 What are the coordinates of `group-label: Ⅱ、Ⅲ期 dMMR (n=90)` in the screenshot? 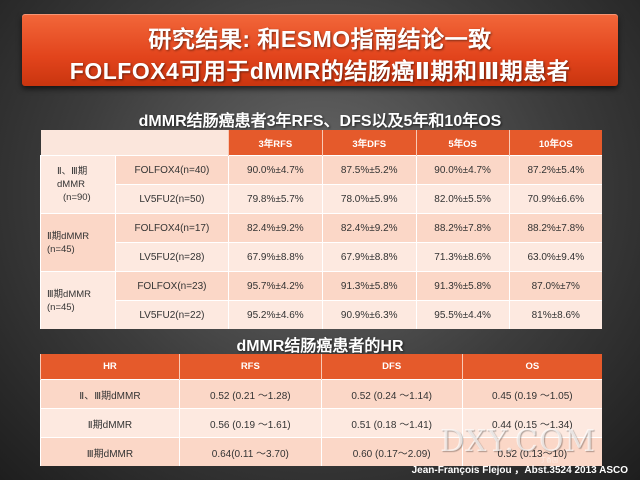 It's located at (78, 184).